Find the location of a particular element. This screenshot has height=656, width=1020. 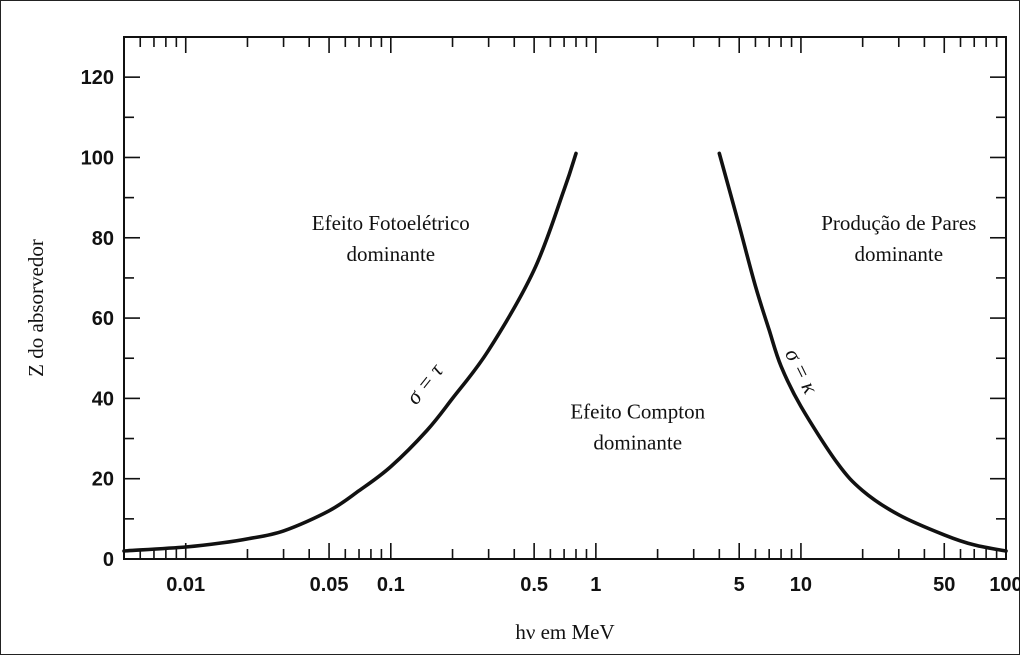

y-tick-labels: 0 20 40 60 80 100 120 is located at coordinates (97, 319).